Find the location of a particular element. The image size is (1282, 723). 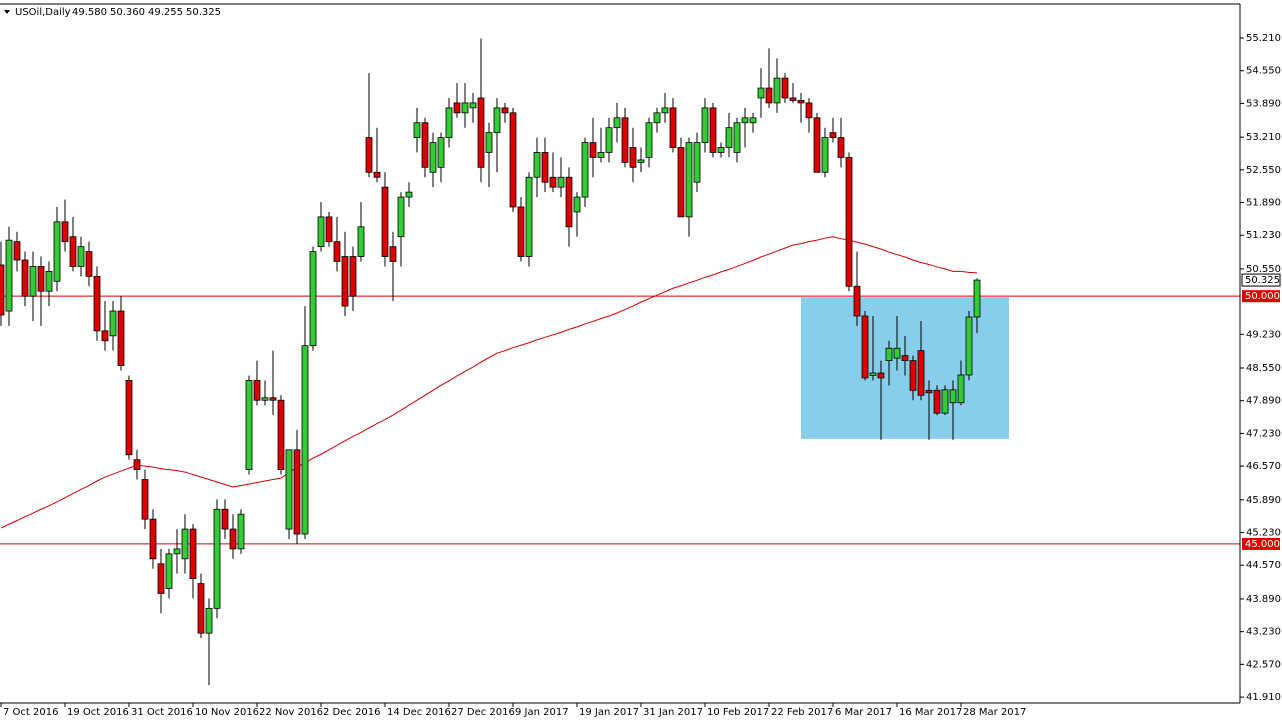

y-tick-label: 46.570 is located at coordinates (1263, 466).